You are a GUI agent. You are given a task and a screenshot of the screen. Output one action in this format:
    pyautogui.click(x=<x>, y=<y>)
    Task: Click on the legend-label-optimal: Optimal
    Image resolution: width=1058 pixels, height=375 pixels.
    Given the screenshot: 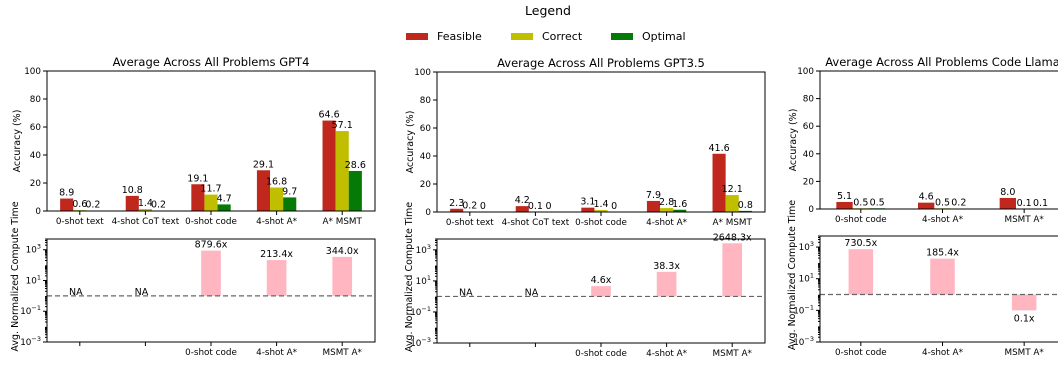 What is the action you would take?
    pyautogui.click(x=664, y=36)
    